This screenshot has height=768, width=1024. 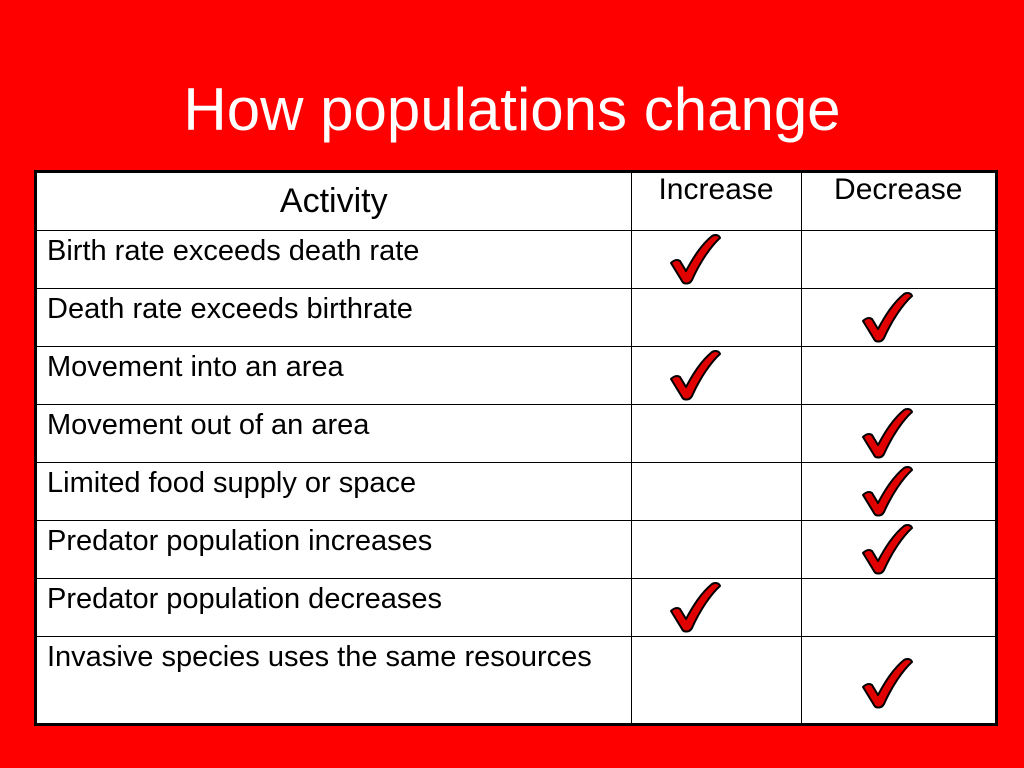 What do you see at coordinates (512, 109) in the screenshot?
I see `page-title: How populations change` at bounding box center [512, 109].